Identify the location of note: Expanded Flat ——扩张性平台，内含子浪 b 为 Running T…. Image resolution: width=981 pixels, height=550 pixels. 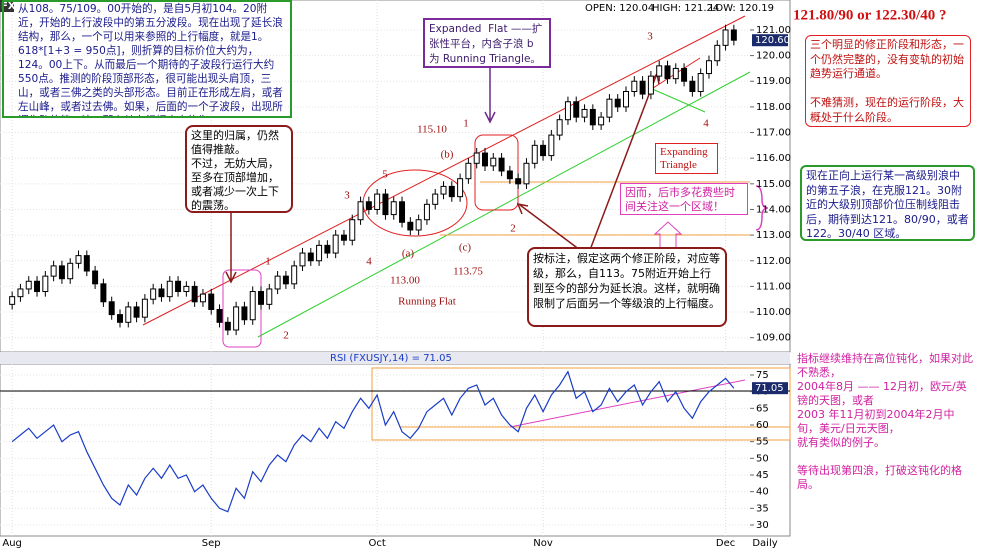
(487, 43).